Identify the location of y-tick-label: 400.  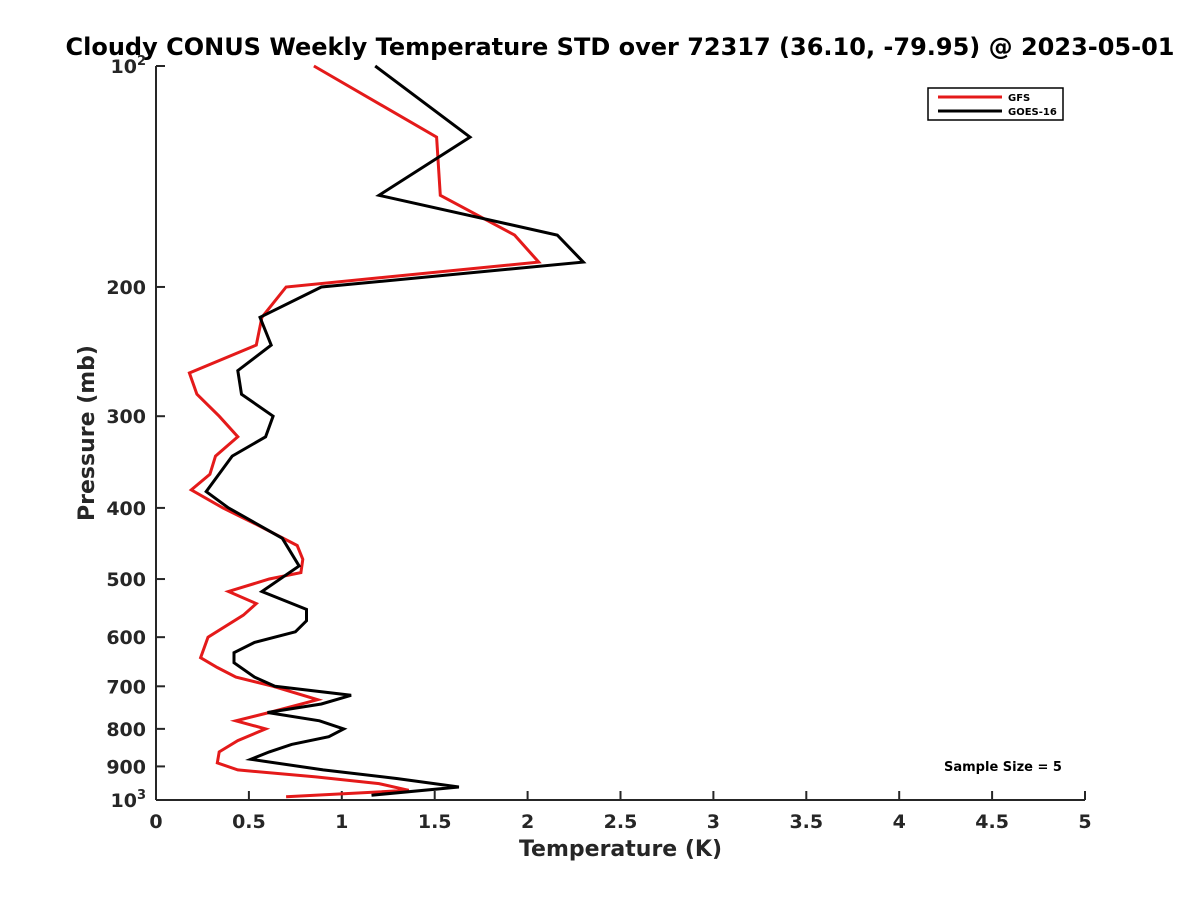
(126, 509).